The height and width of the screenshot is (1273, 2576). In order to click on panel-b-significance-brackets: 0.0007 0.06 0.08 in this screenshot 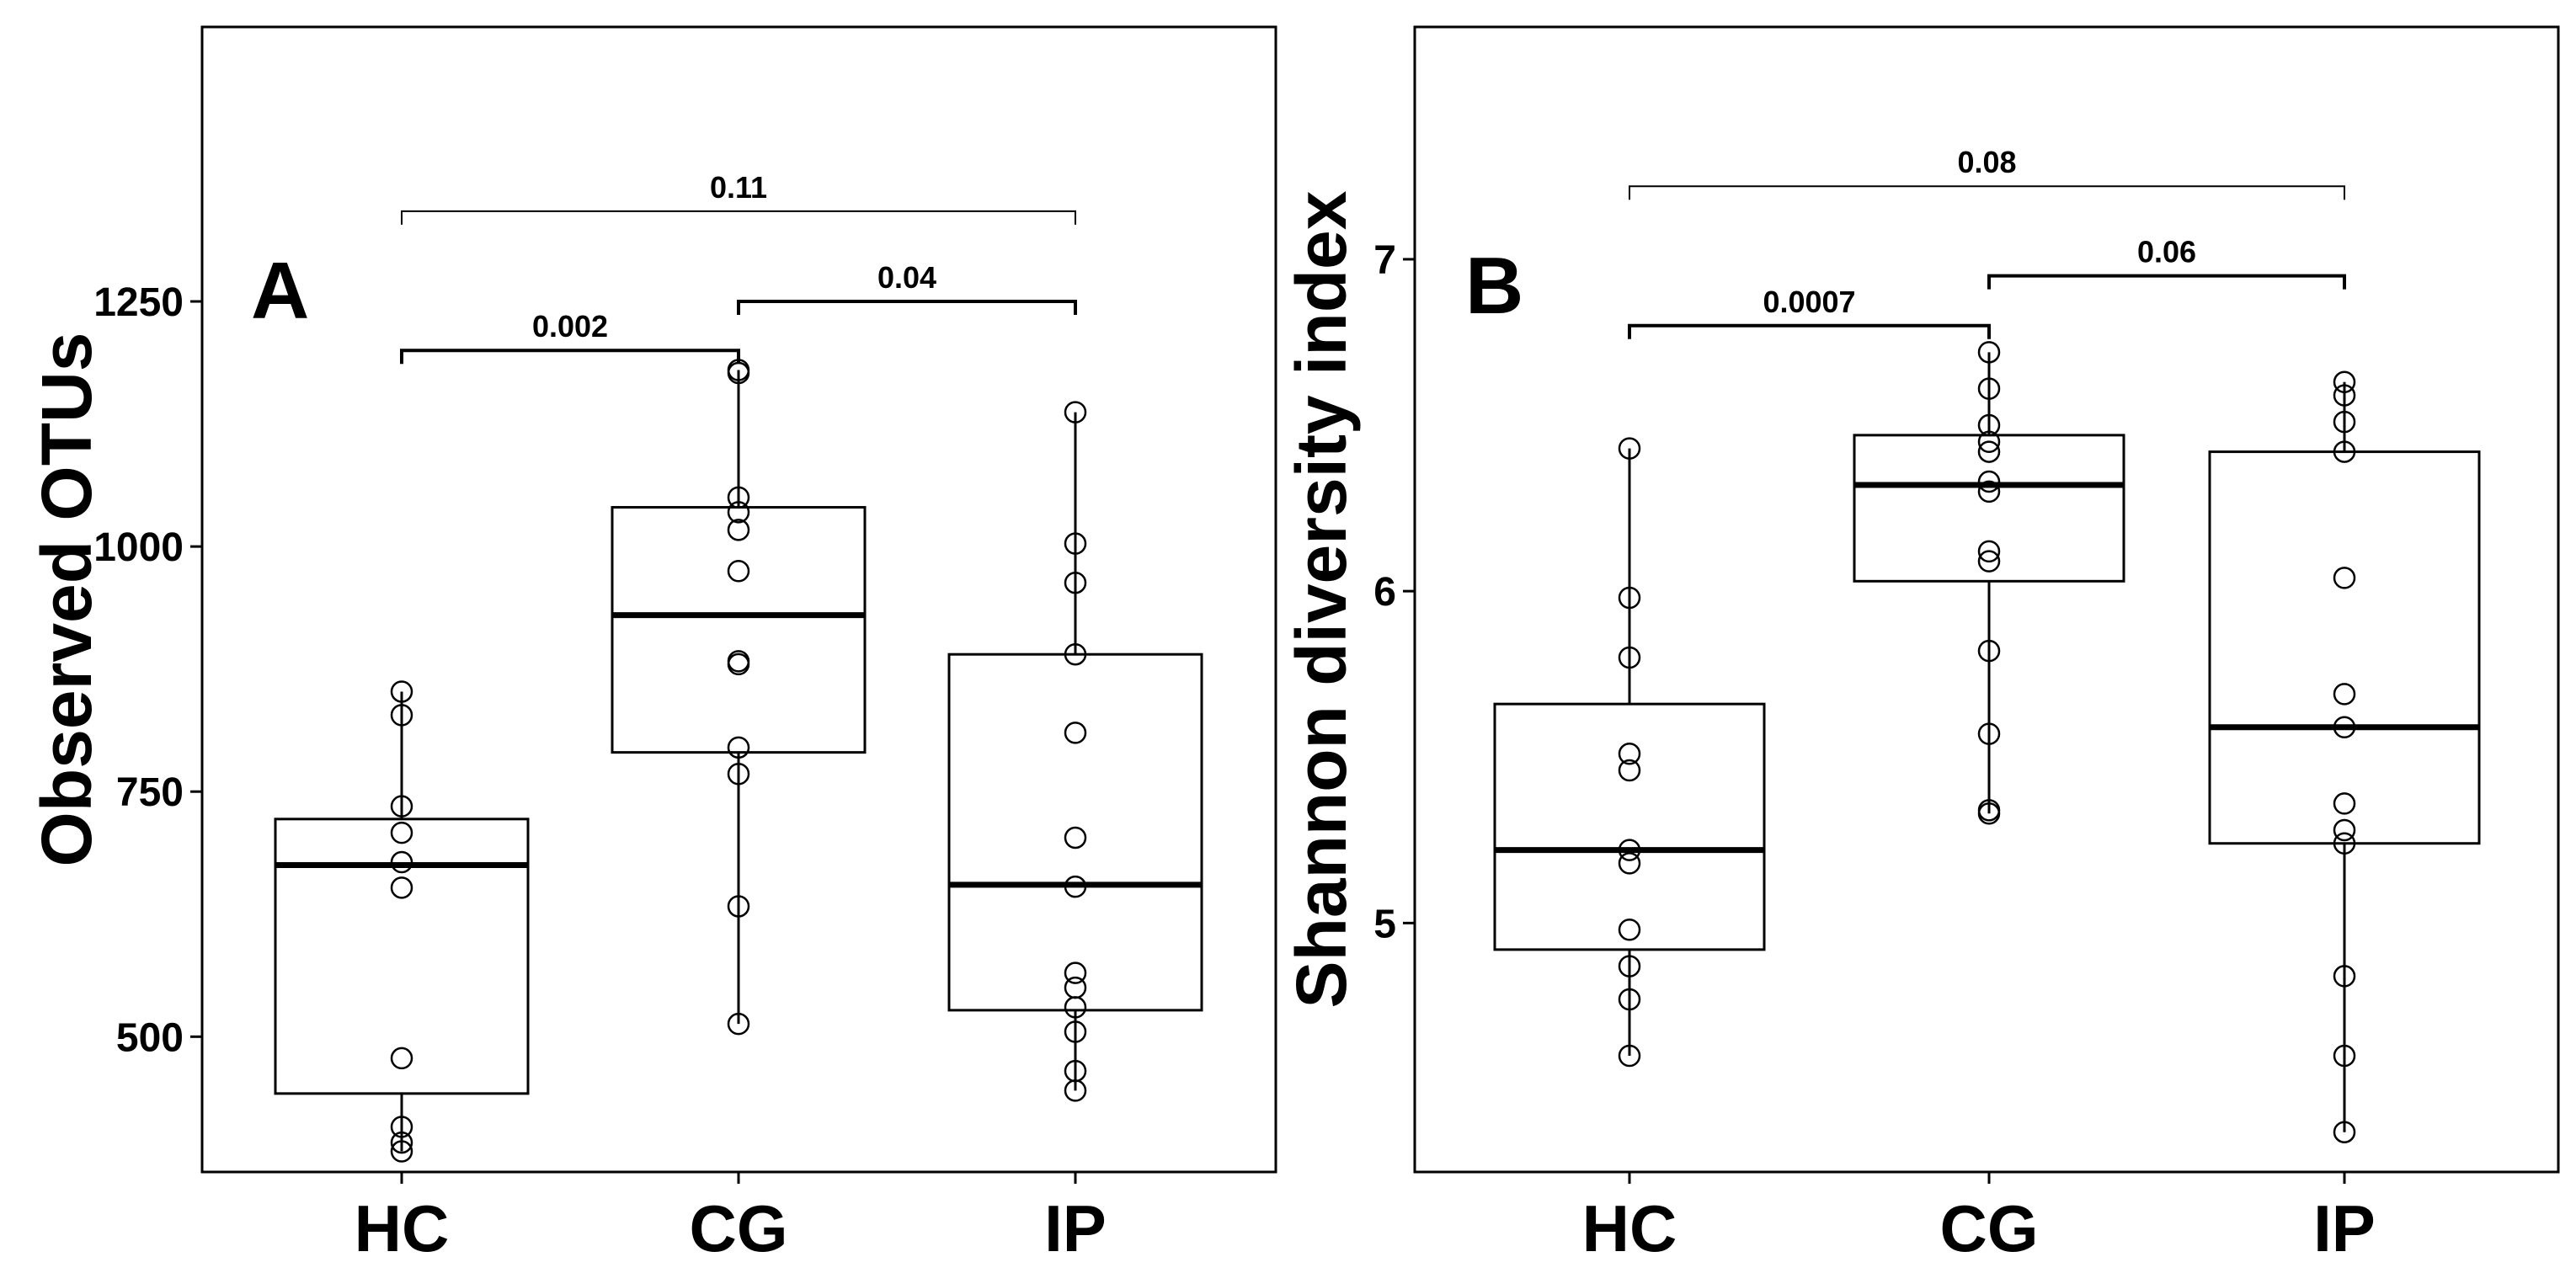, I will do `click(1987, 242)`.